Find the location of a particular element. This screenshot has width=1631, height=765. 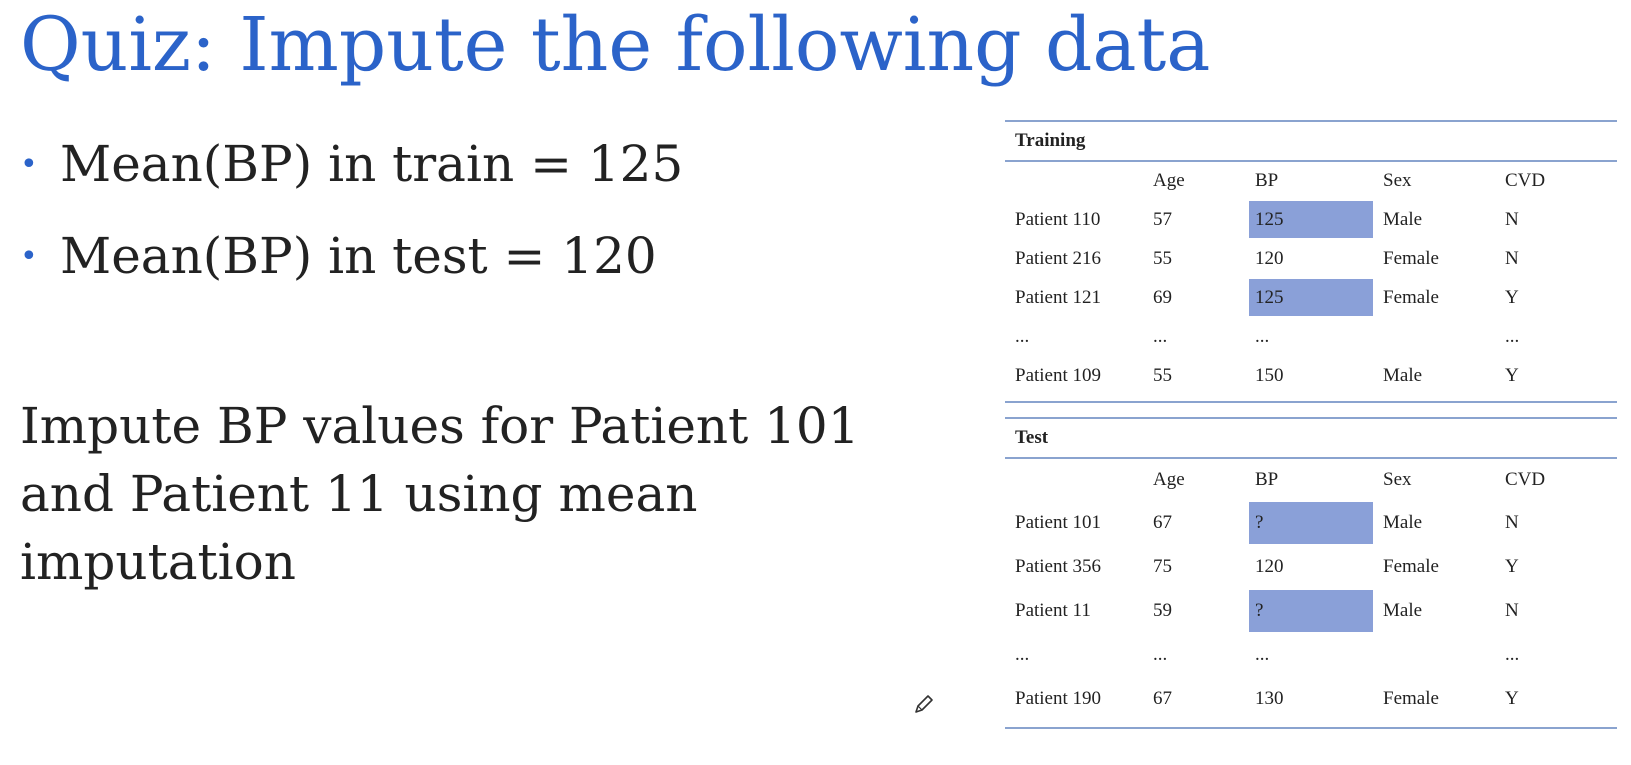

table-row: Patient 216 55 120 Female N is located at coordinates (1311, 258).